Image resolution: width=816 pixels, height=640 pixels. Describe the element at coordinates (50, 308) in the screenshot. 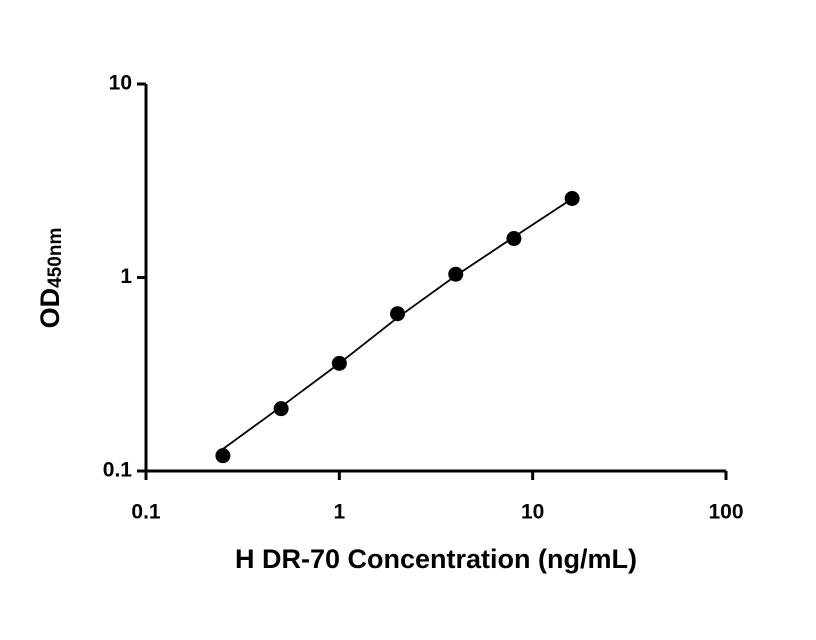

I see `y-axis-label-main: OD` at that location.